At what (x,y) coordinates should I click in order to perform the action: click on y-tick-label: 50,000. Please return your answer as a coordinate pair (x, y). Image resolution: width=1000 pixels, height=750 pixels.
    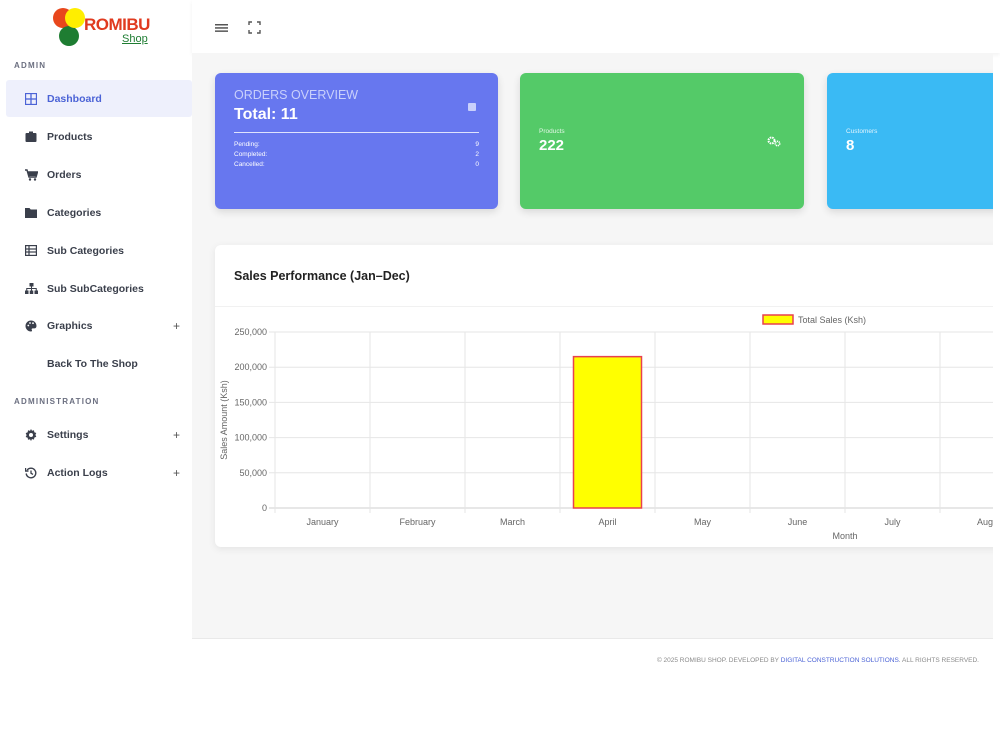
    Looking at the image, I should click on (253, 473).